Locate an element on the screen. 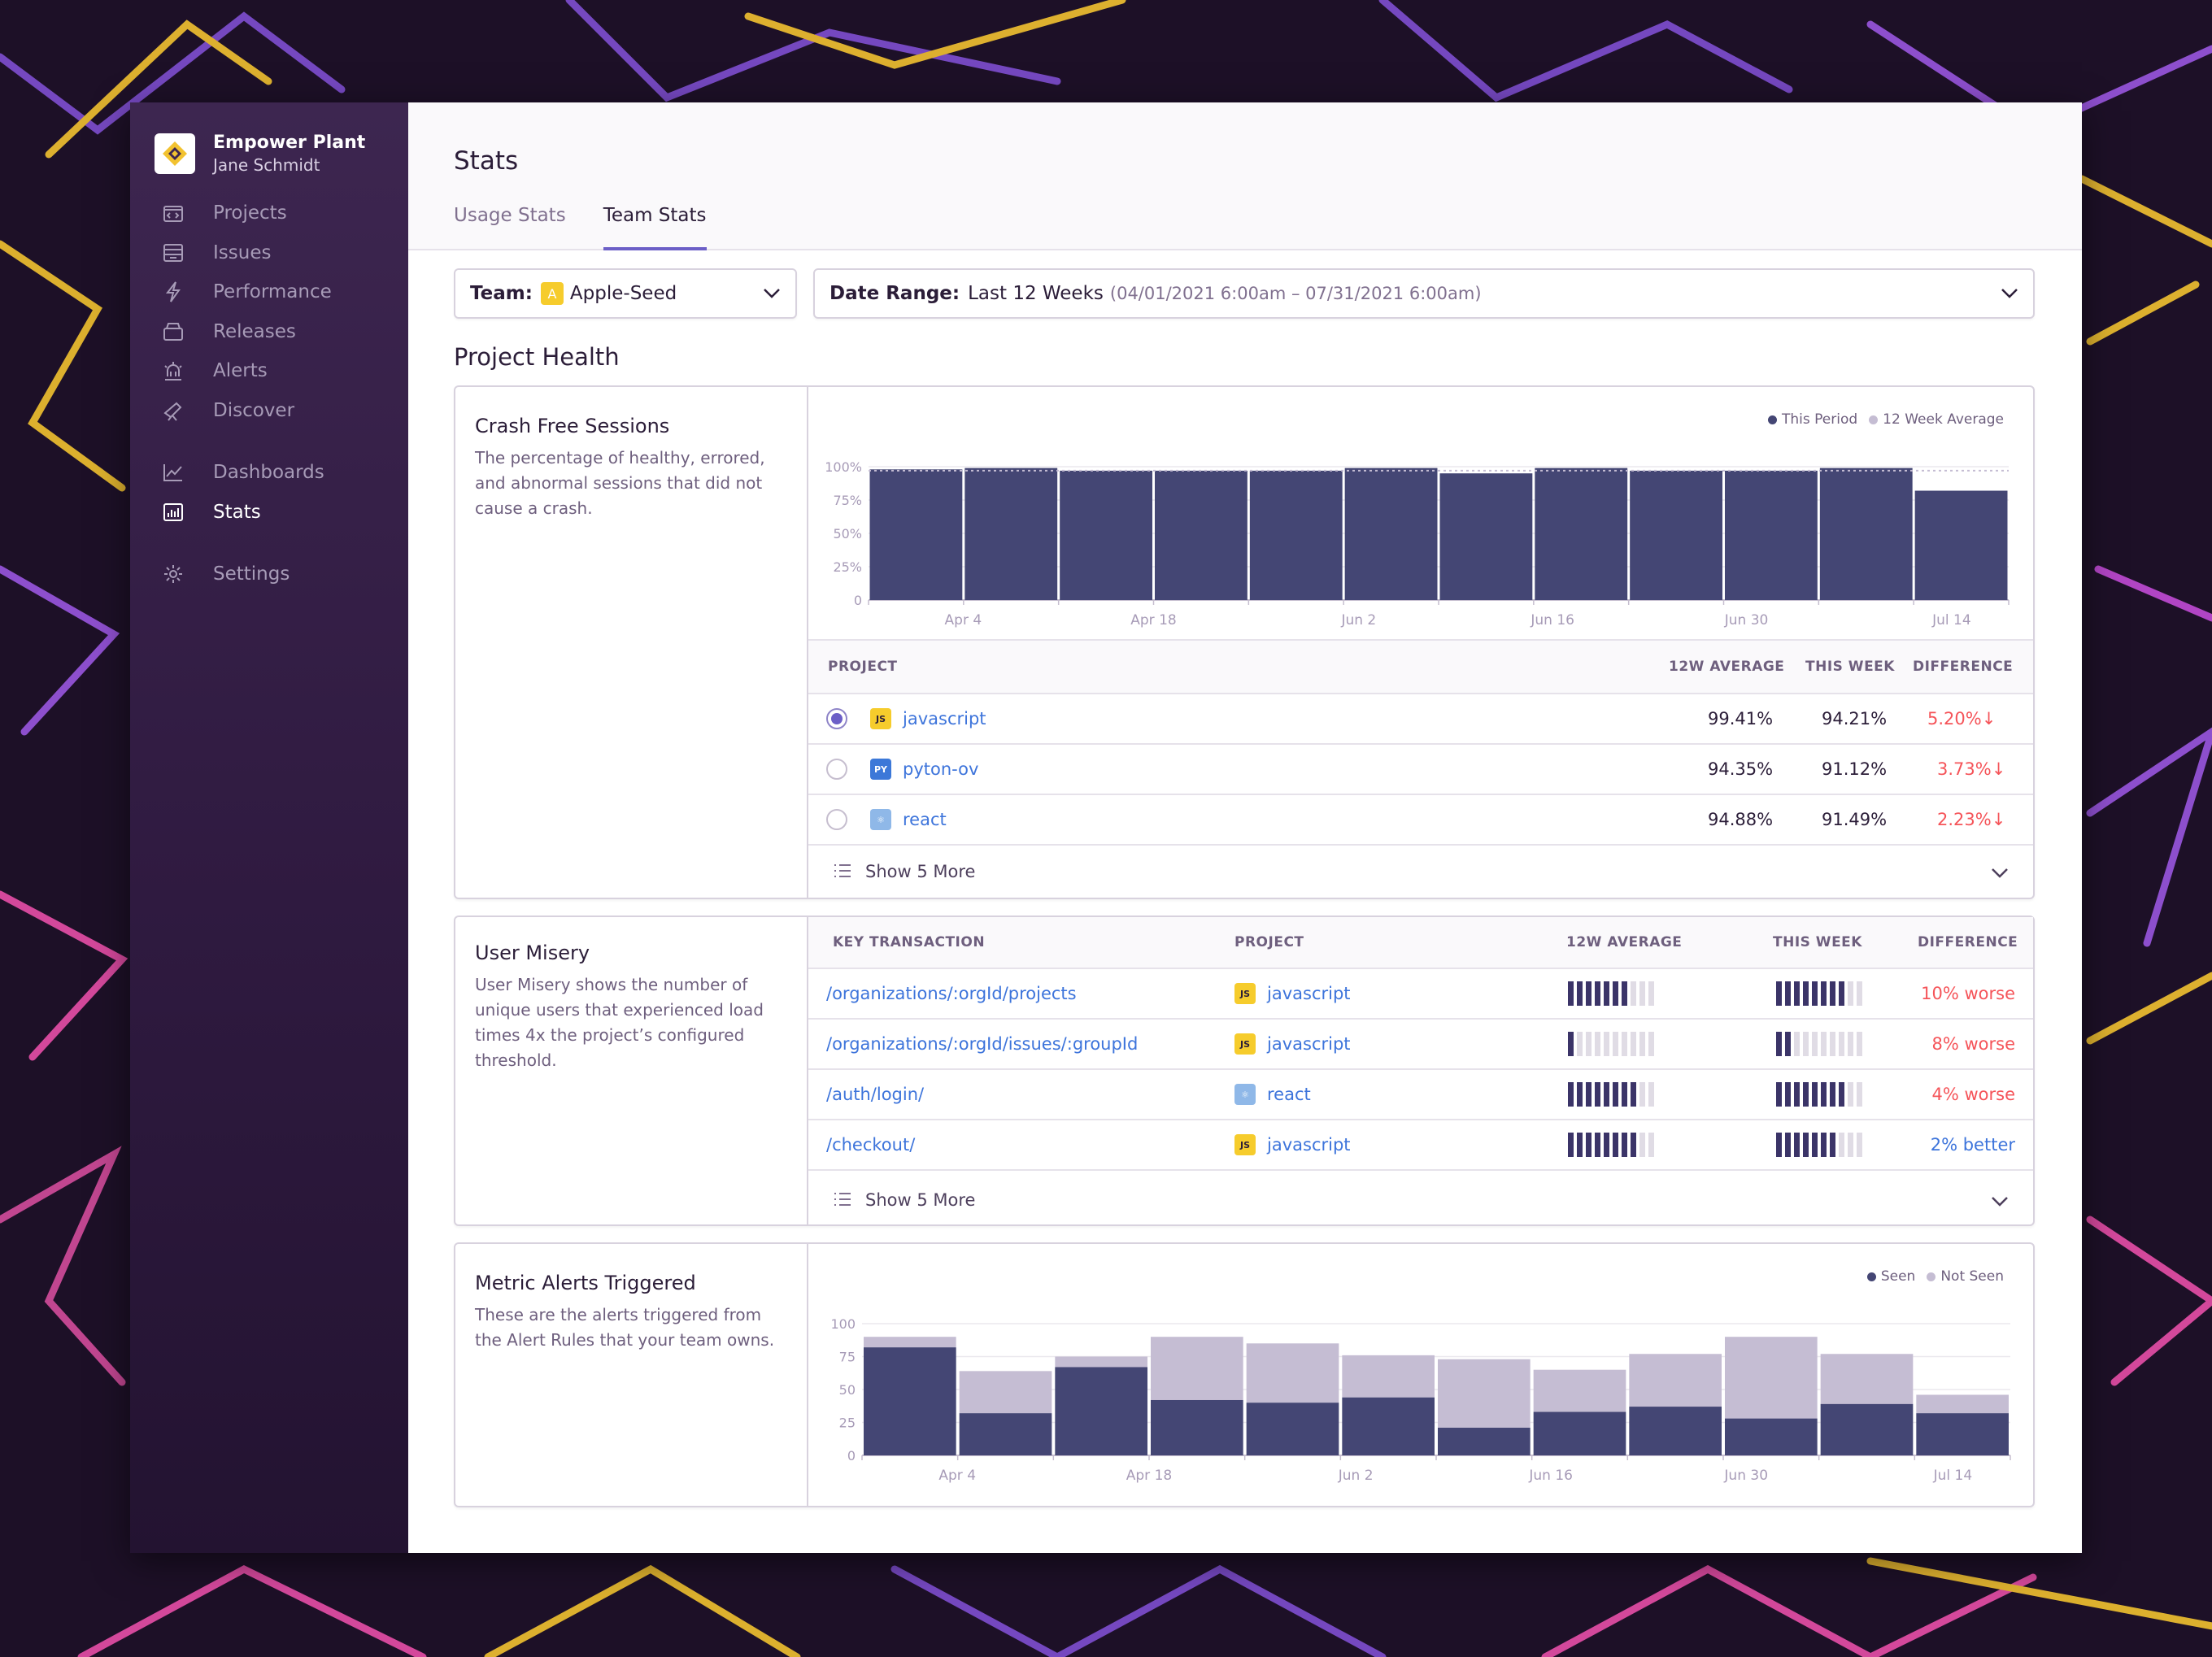 This screenshot has width=2212, height=1657. avg-value: 99.41% is located at coordinates (1741, 718).